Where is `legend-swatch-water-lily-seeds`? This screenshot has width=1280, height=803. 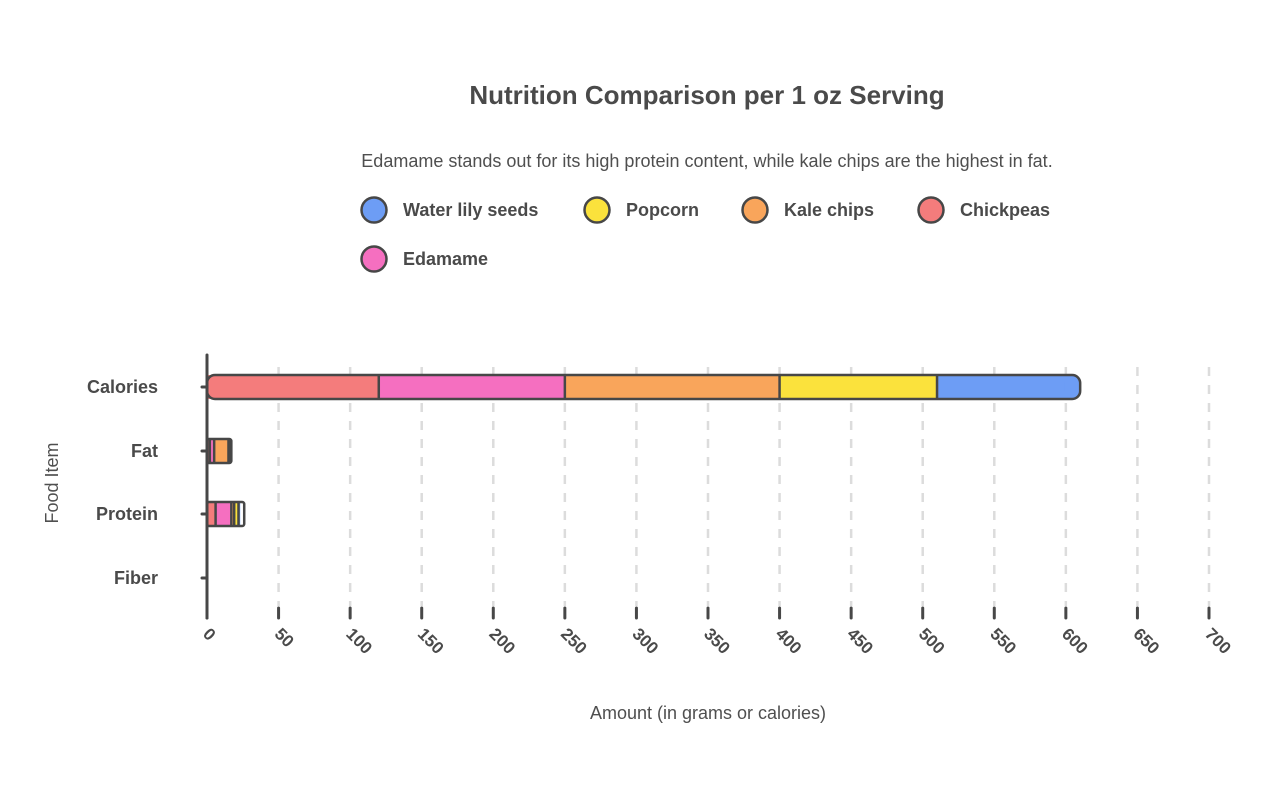 legend-swatch-water-lily-seeds is located at coordinates (374, 210).